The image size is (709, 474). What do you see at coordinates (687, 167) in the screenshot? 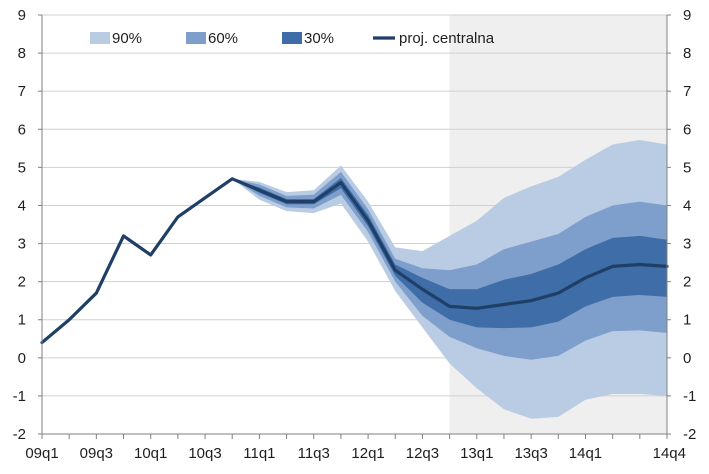
I see `y-tick-label-right-5: 5` at bounding box center [687, 167].